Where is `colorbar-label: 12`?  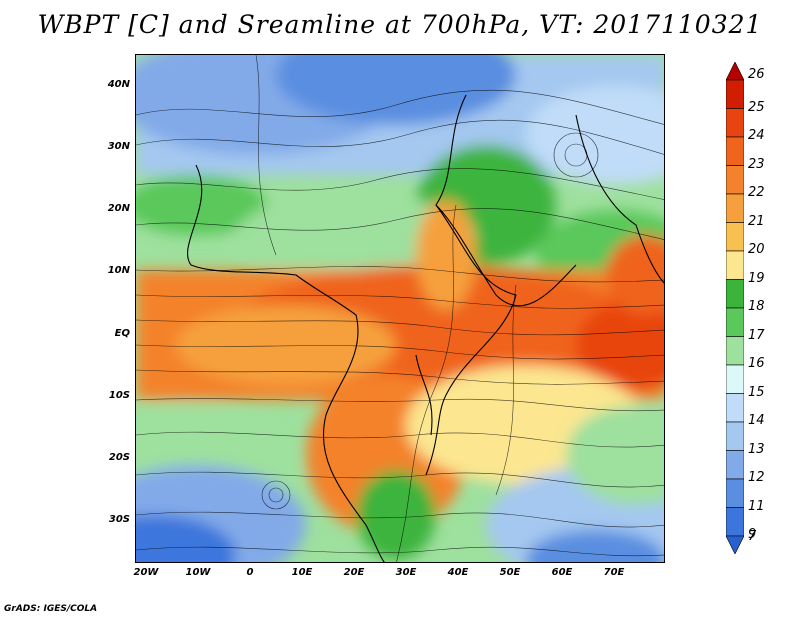 colorbar-label: 12 is located at coordinates (756, 477).